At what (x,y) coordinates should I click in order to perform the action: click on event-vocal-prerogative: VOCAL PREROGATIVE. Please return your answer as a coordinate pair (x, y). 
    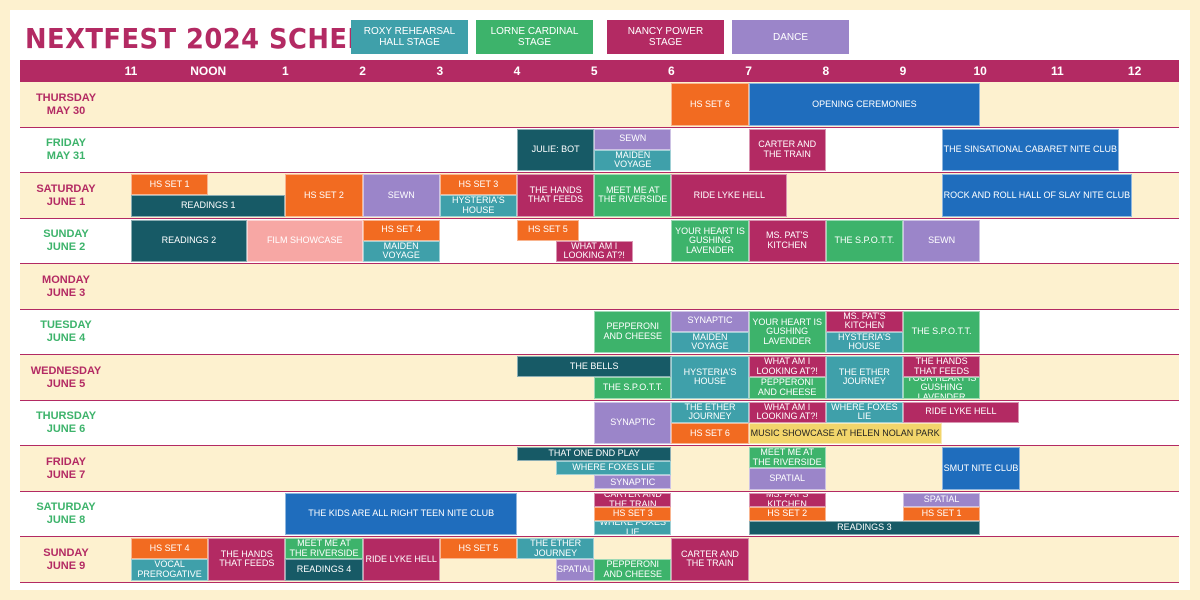
    Looking at the image, I should click on (170, 570).